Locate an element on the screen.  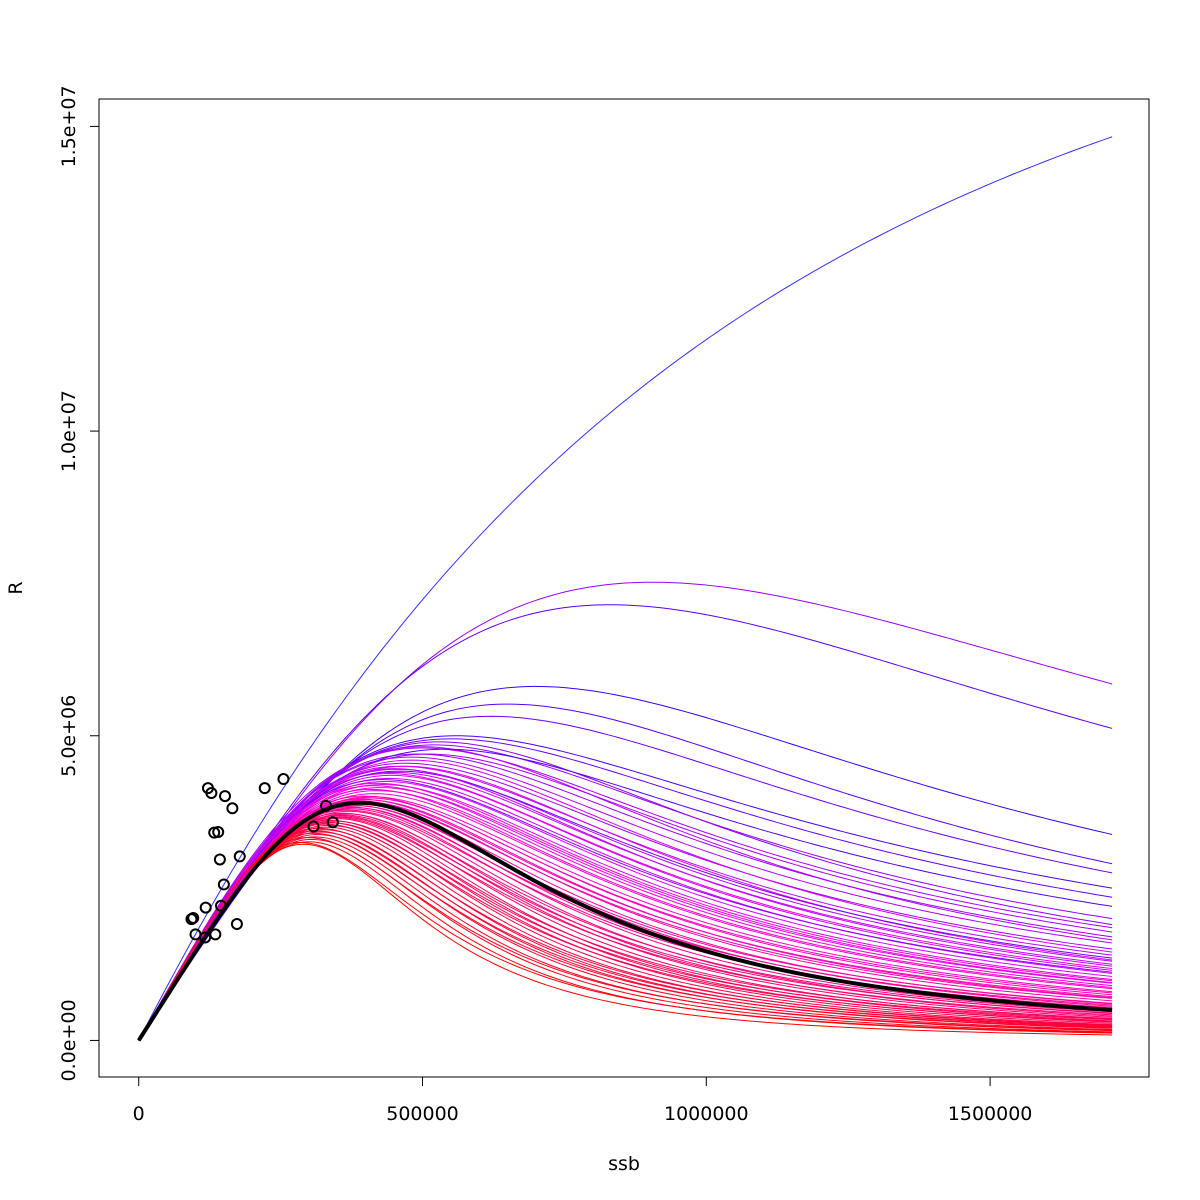
observation-points is located at coordinates (262, 858).